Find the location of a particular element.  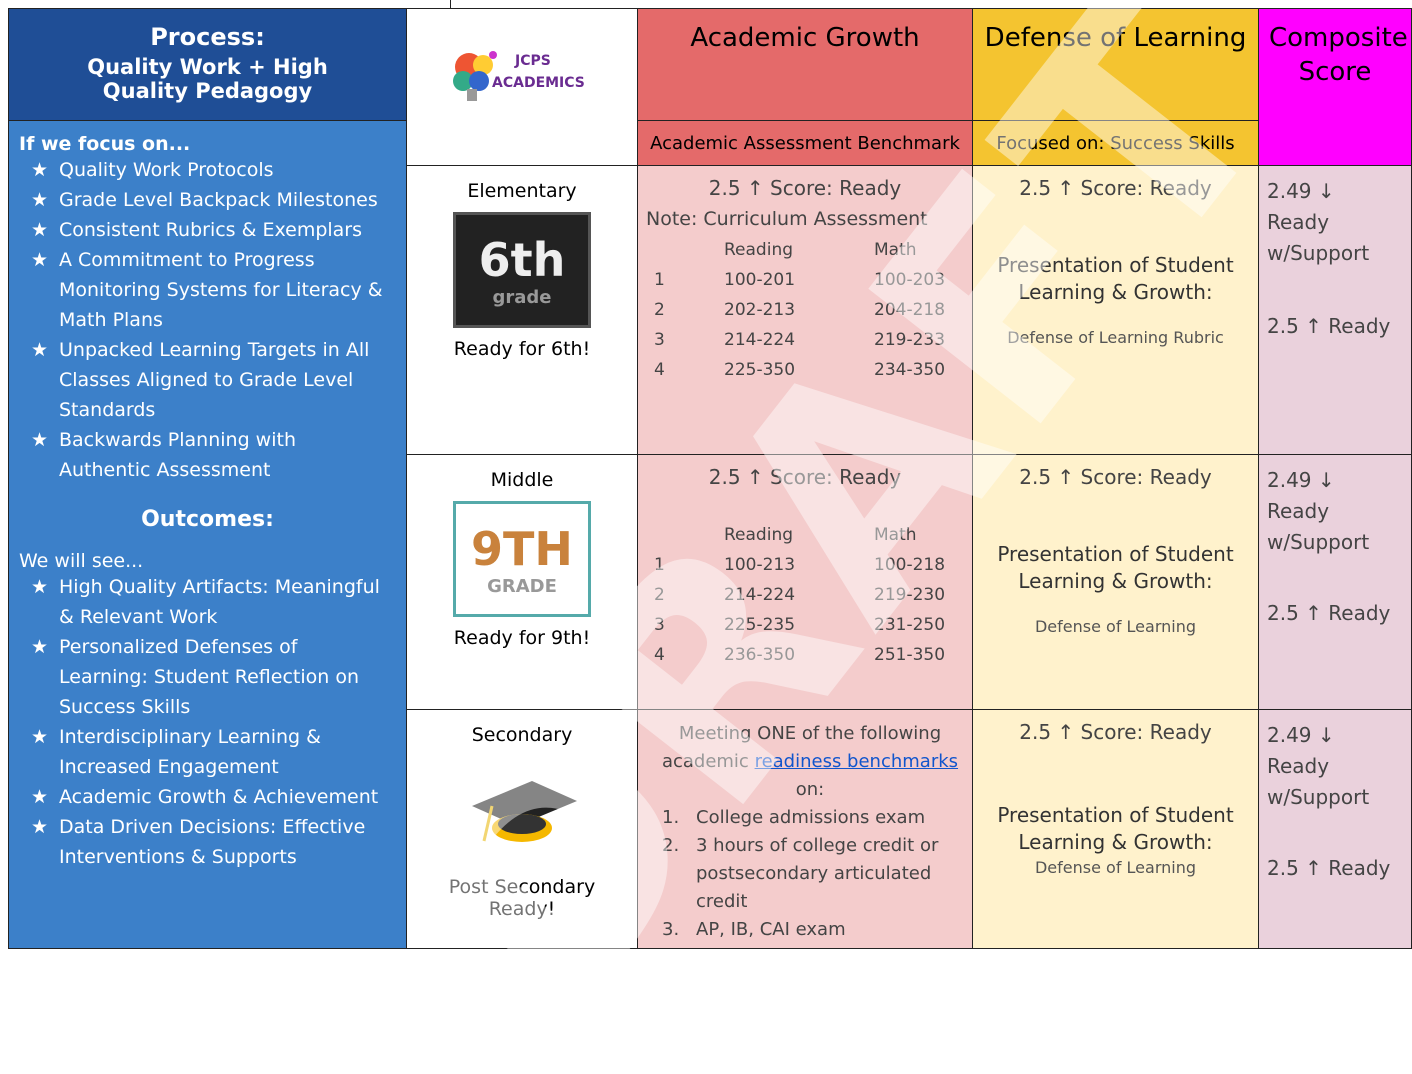

badge: 6th grade is located at coordinates (522, 270).